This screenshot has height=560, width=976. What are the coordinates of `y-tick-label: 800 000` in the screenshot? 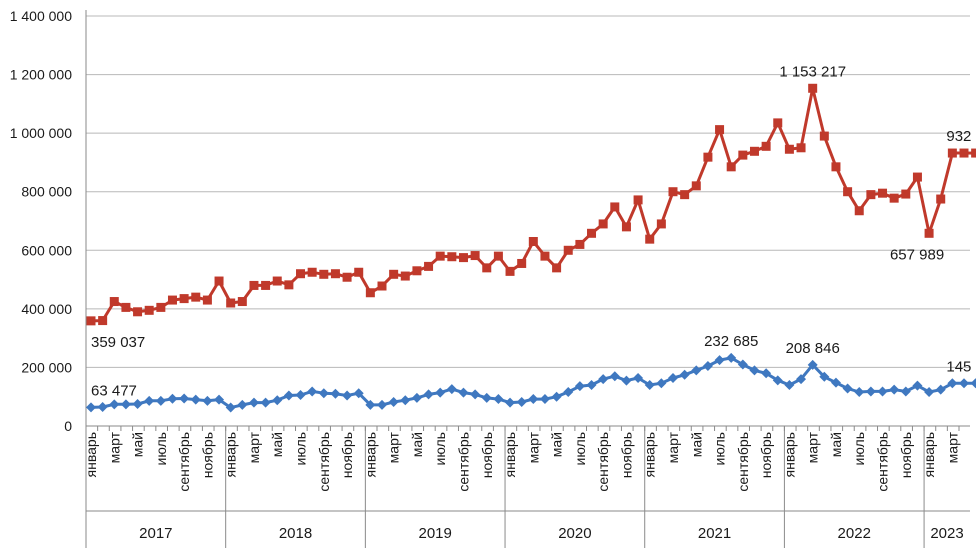 It's located at (46, 192).